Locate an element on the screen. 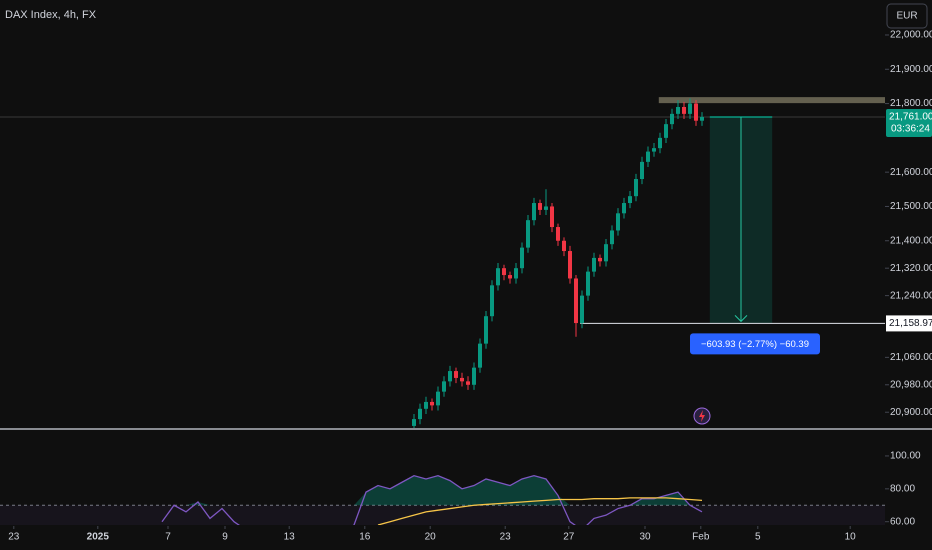 This screenshot has height=550, width=932. y-tick-label: 21,060.00 is located at coordinates (911, 357).